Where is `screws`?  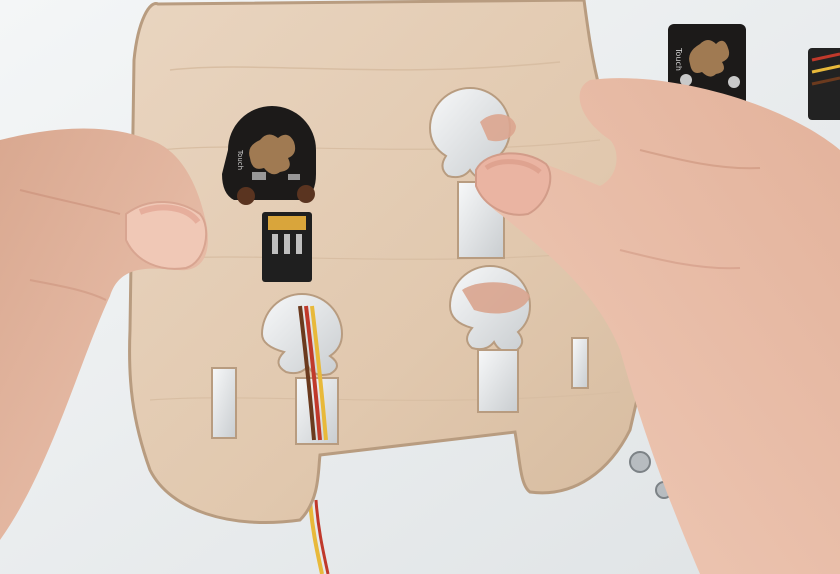
screws is located at coordinates (651, 475).